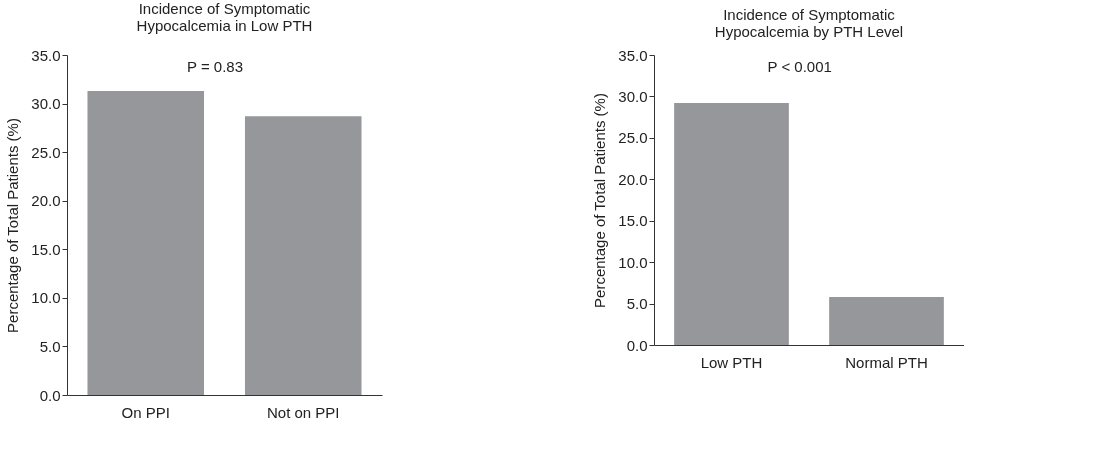  I want to click on text: Hypocalcemia in Low PTH, so click(224, 25).